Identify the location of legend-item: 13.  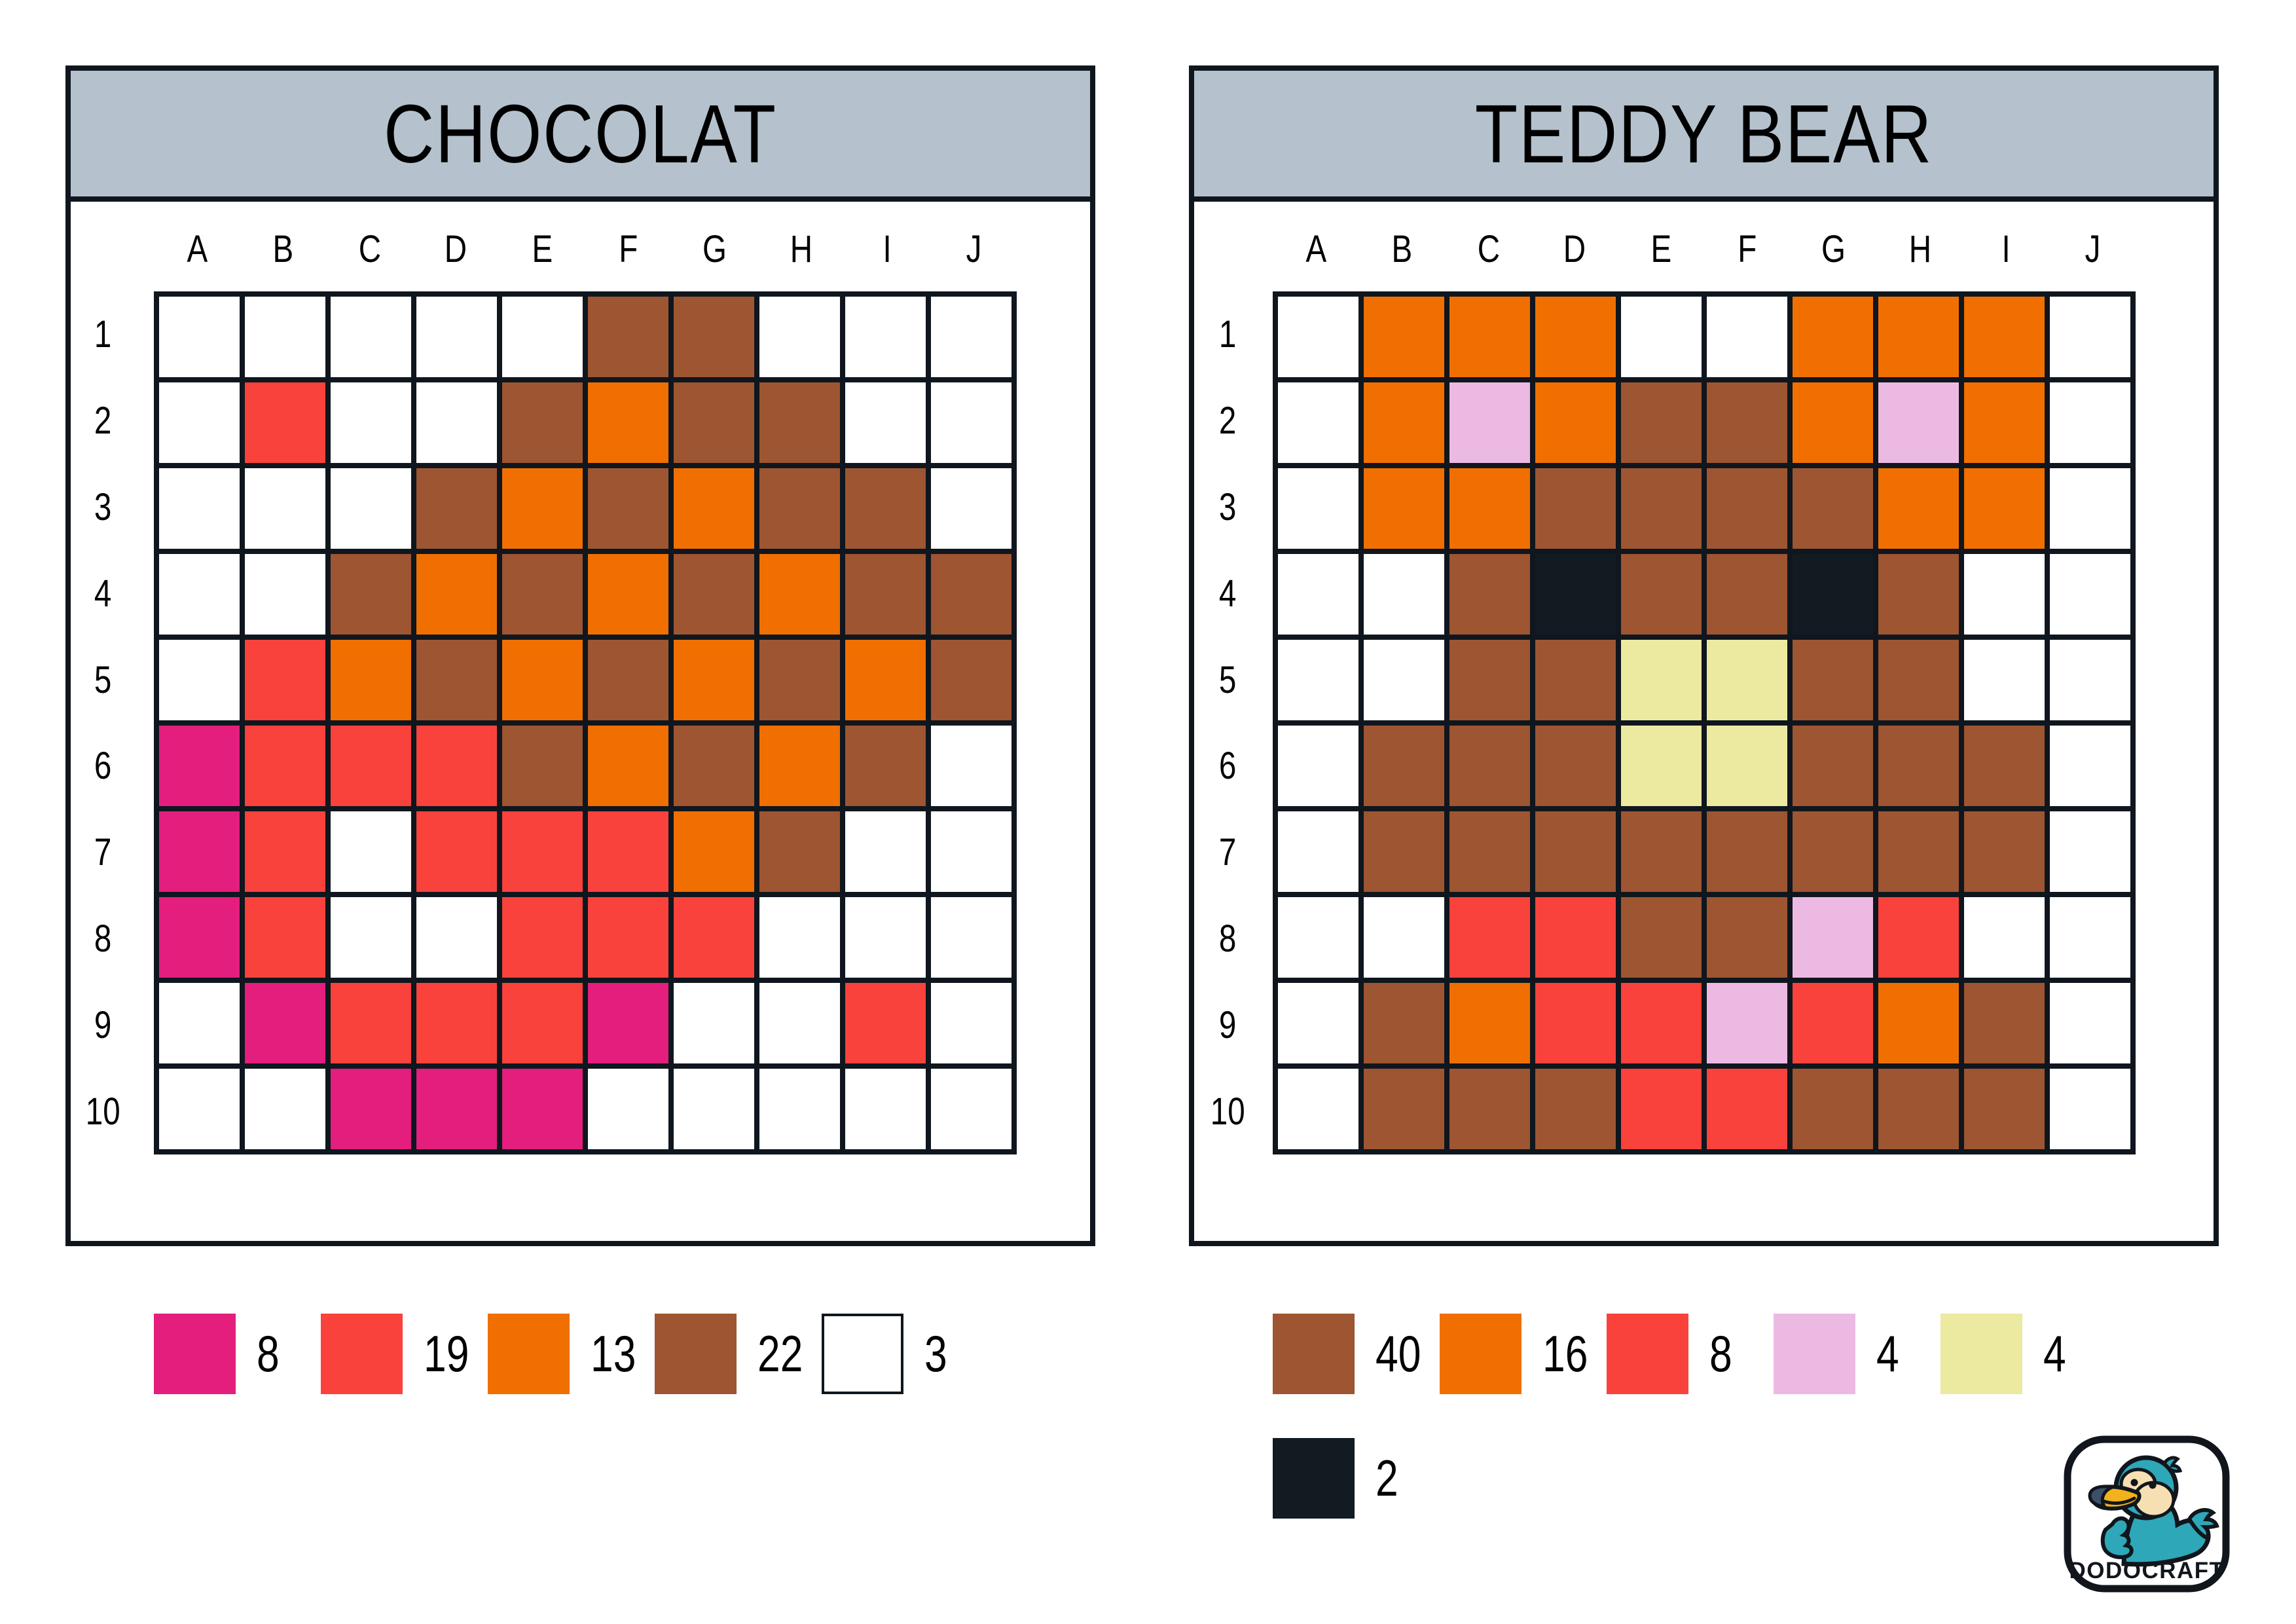
(571, 1354).